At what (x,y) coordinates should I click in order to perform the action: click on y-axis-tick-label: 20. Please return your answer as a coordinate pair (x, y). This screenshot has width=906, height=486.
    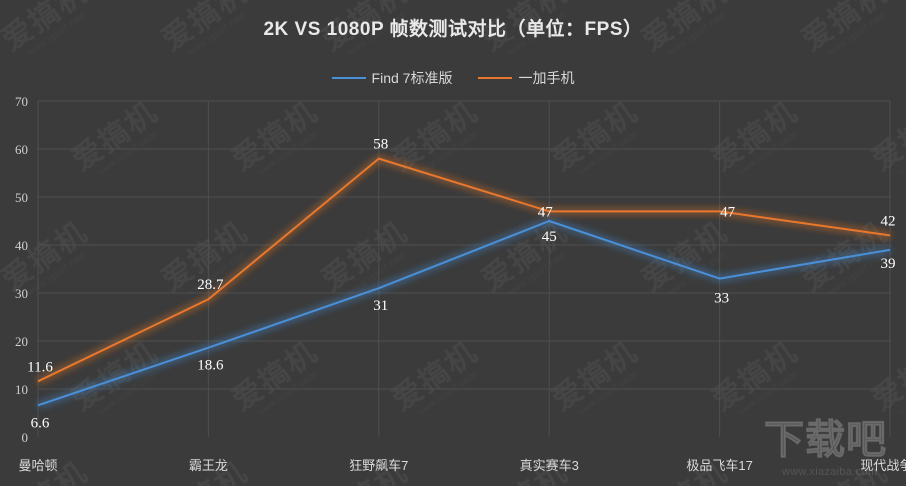
    Looking at the image, I should click on (21, 341).